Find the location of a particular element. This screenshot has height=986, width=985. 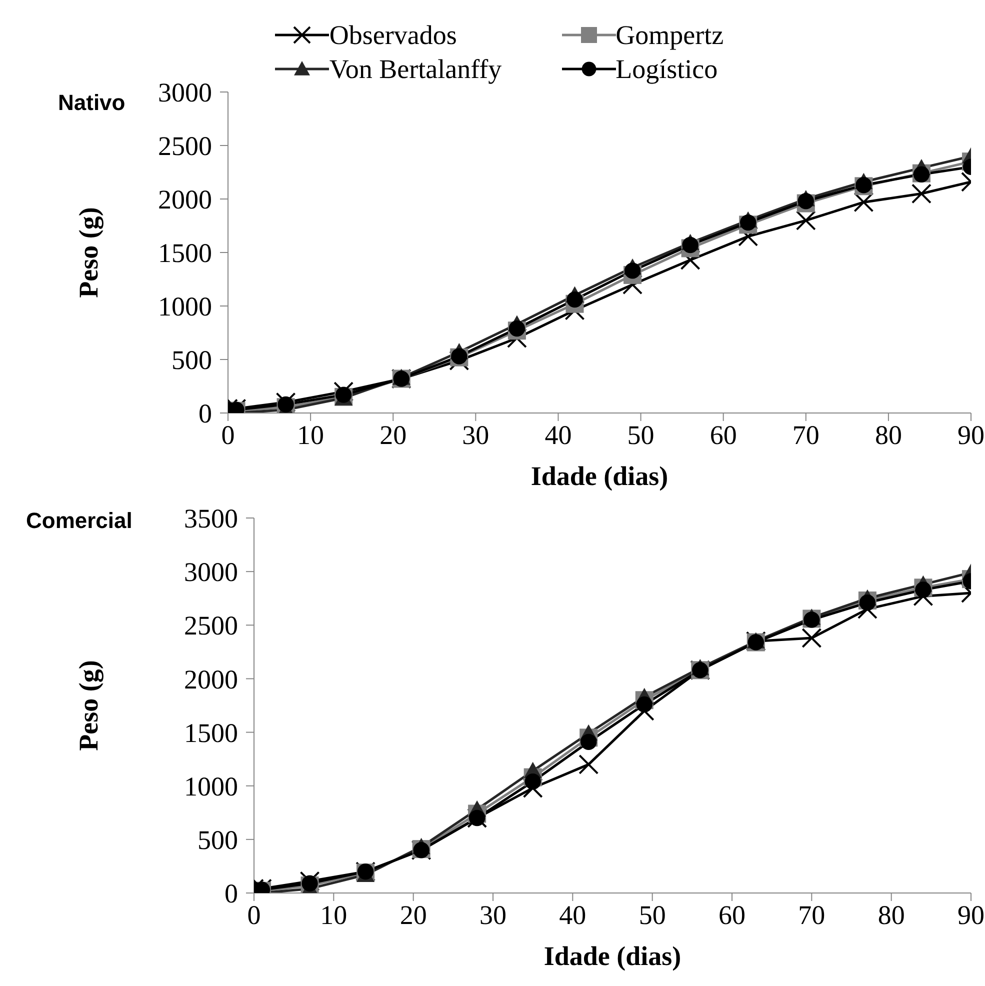

legend-label: Observados is located at coordinates (393, 35).